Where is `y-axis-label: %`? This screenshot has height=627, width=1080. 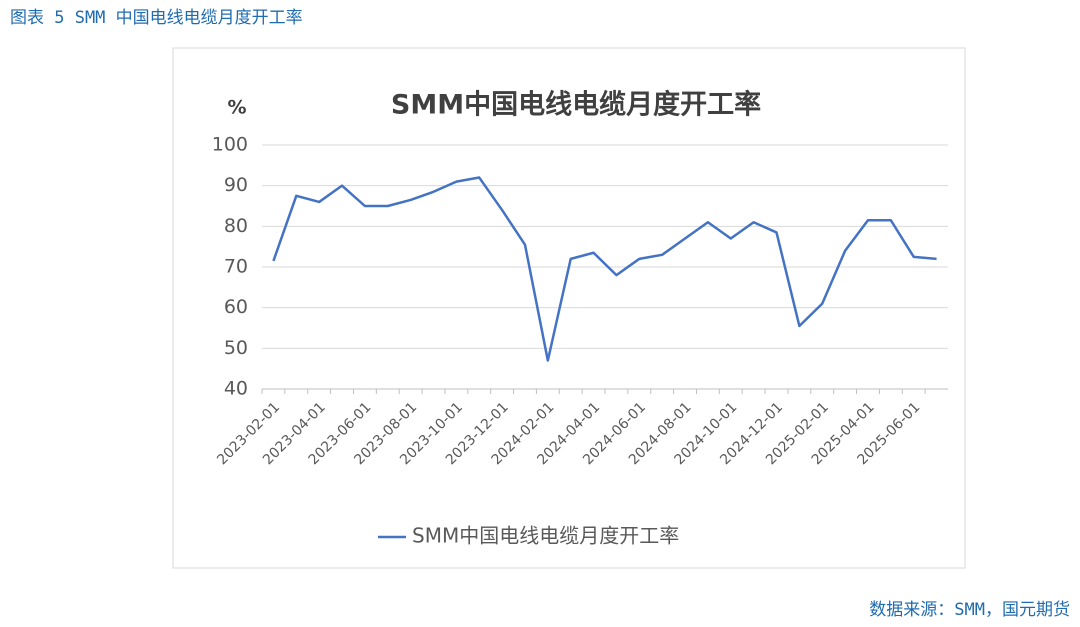 y-axis-label: % is located at coordinates (236, 108).